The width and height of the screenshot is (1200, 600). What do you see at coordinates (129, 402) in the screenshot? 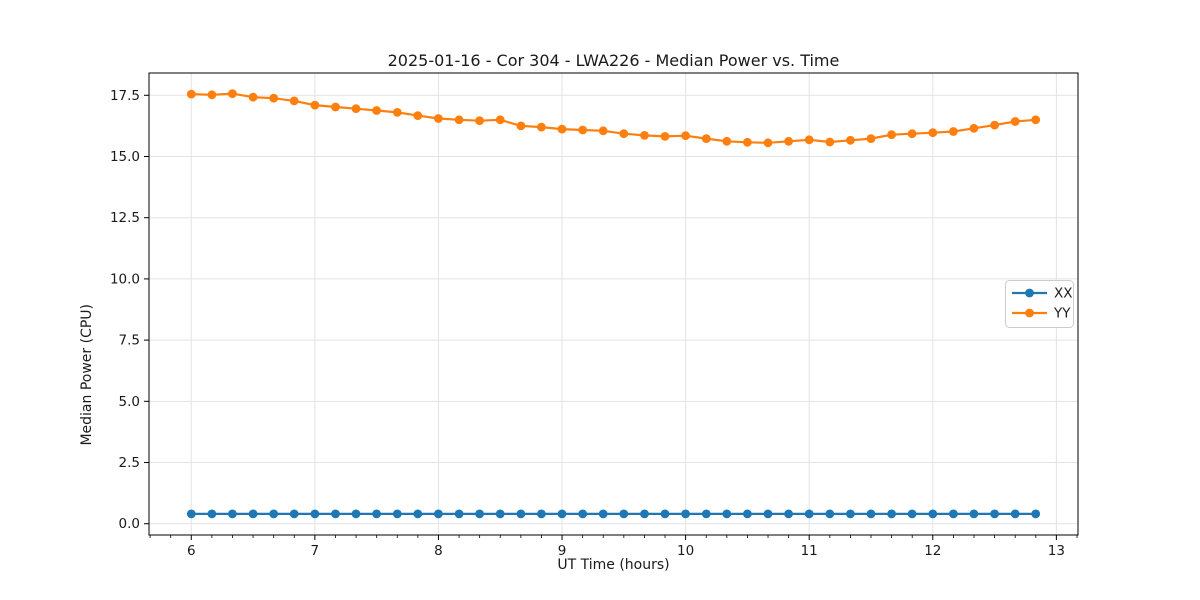
I see `y-tick-label: 5.0` at bounding box center [129, 402].